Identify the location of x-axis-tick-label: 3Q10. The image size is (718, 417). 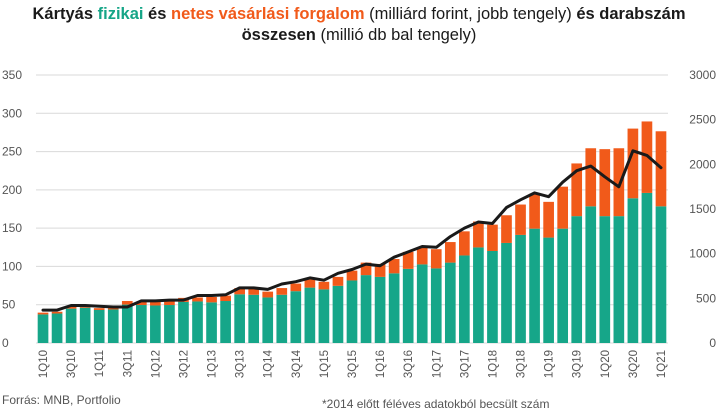
(72, 364).